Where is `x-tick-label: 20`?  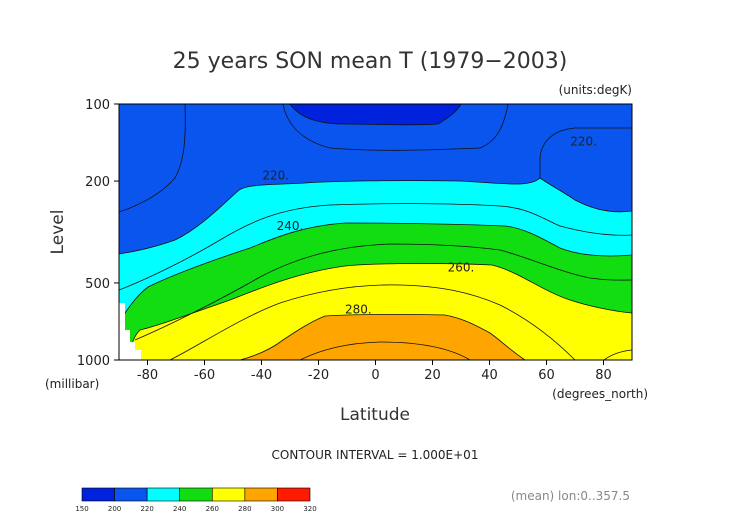 x-tick-label: 20 is located at coordinates (432, 375).